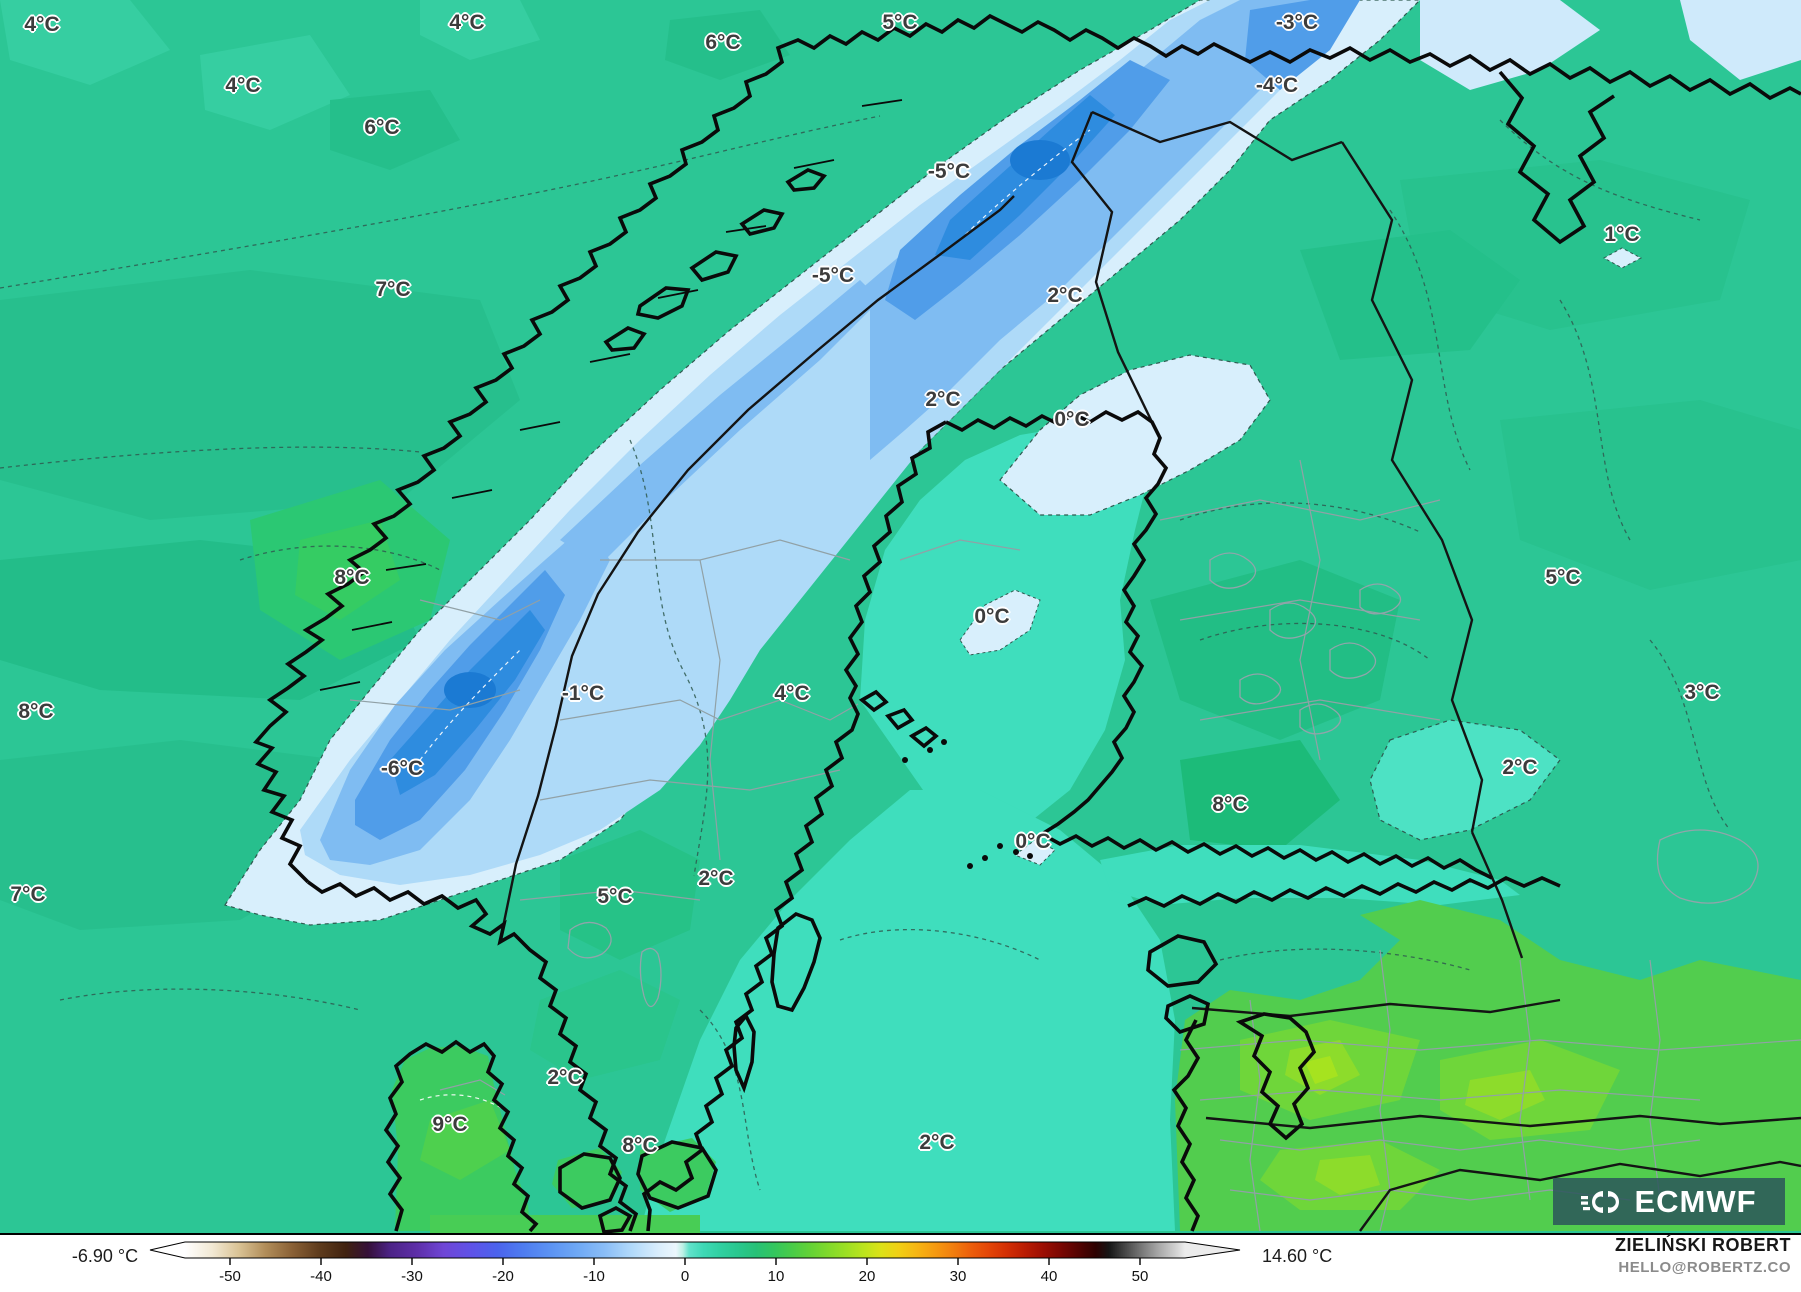 The height and width of the screenshot is (1292, 1801). Describe the element at coordinates (1465, 780) in the screenshot. I see `pale-pocket-estonia` at that location.